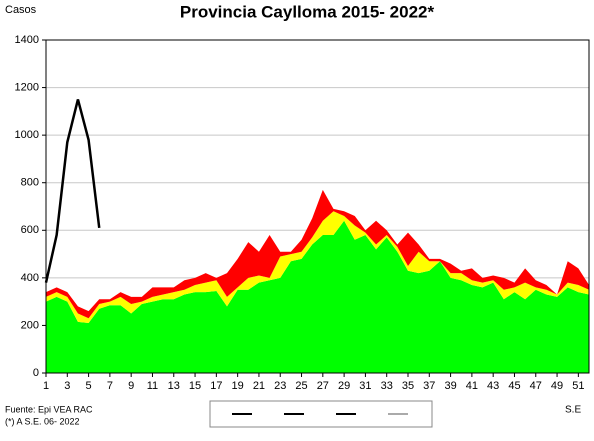 This screenshot has height=441, width=594. What do you see at coordinates (573, 410) in the screenshot?
I see `x-axis-label: S.E` at bounding box center [573, 410].